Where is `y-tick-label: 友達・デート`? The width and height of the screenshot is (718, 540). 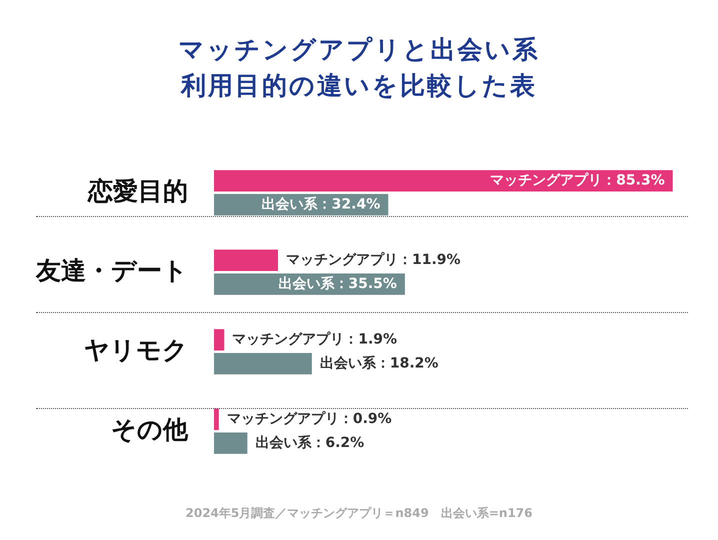 y-tick-label: 友達・デート is located at coordinates (111, 270).